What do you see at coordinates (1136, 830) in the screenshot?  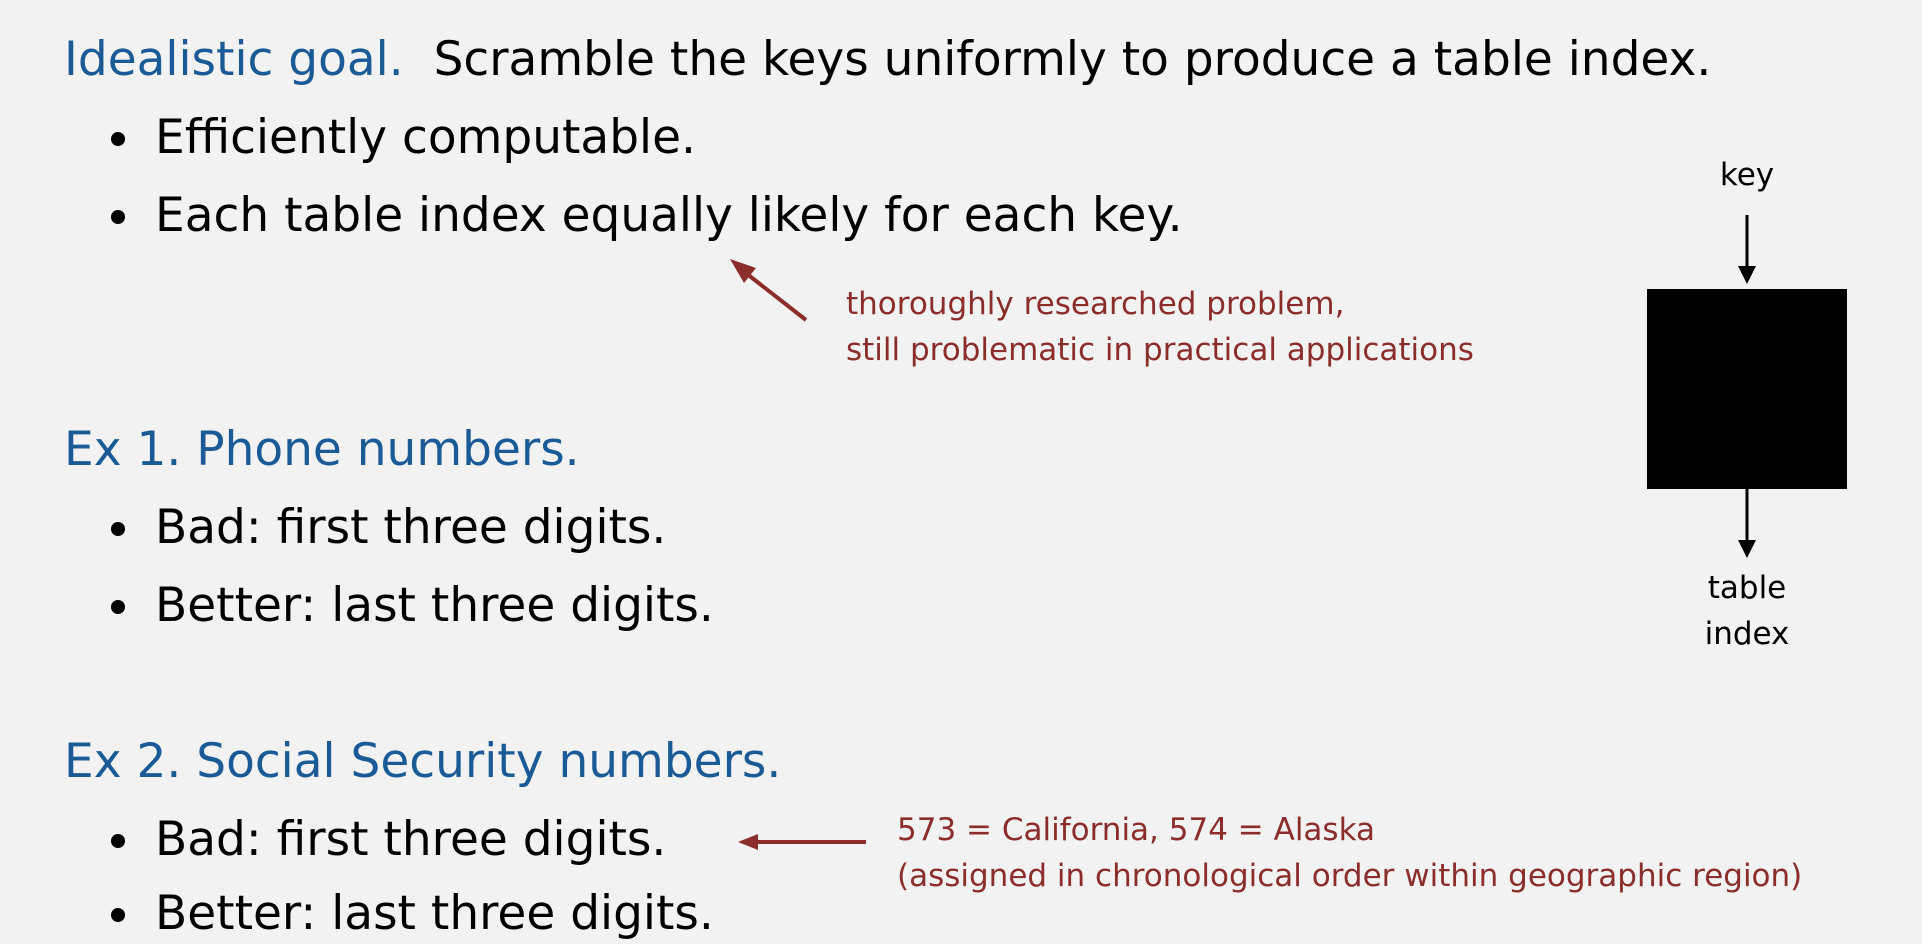 I see `annotation-line: 573 = California, 574 = Alaska` at bounding box center [1136, 830].